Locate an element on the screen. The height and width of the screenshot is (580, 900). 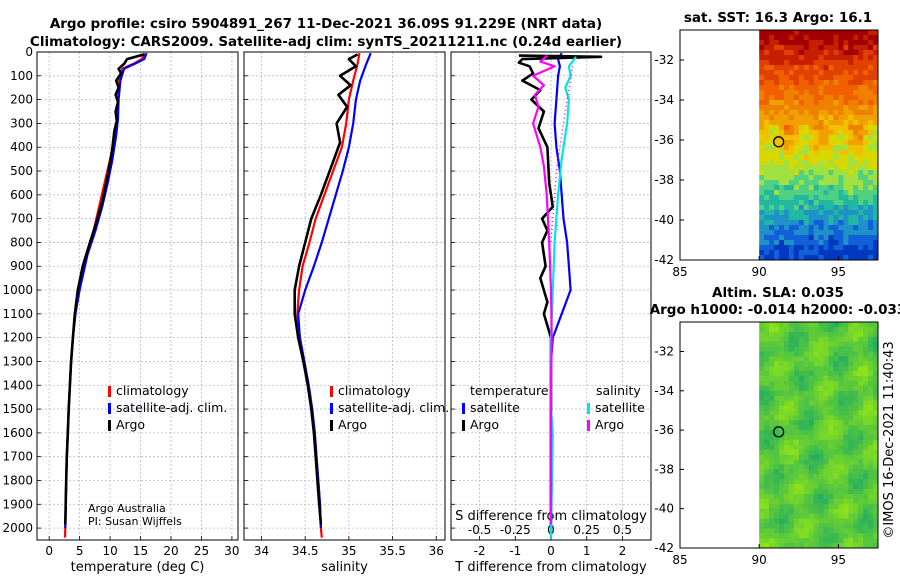
map-x-tick-label: 85 is located at coordinates (679, 560).